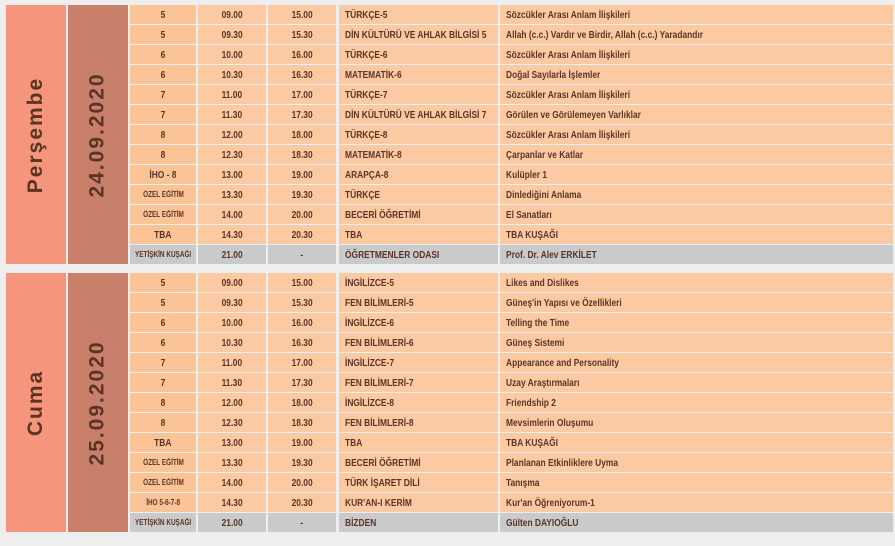  Describe the element at coordinates (302, 302) in the screenshot. I see `end-time: 15.30` at that location.